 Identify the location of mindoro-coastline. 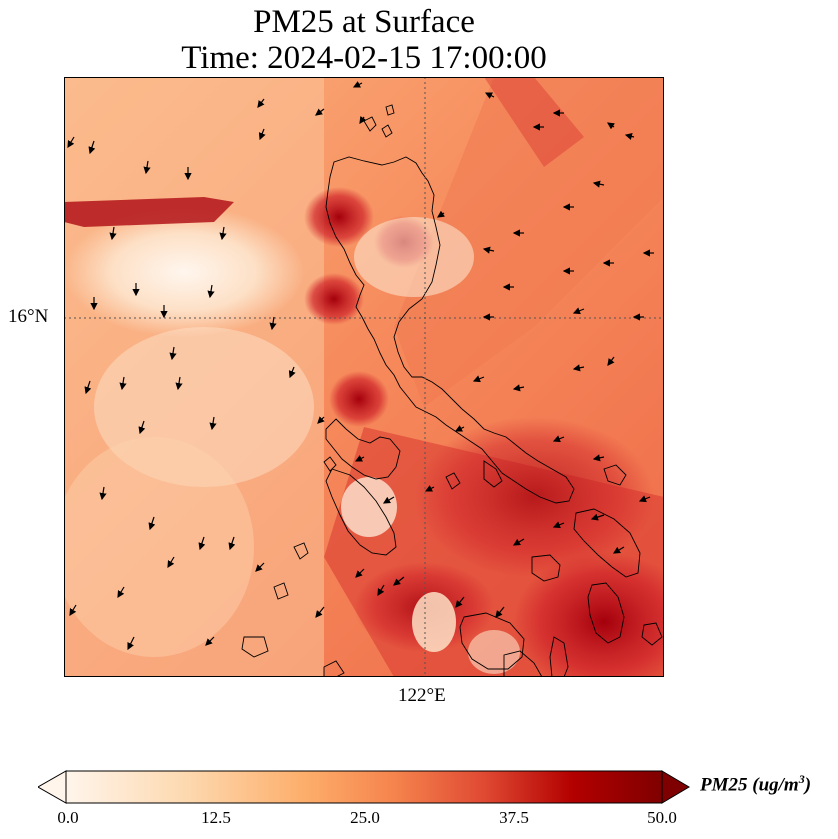
(361, 512).